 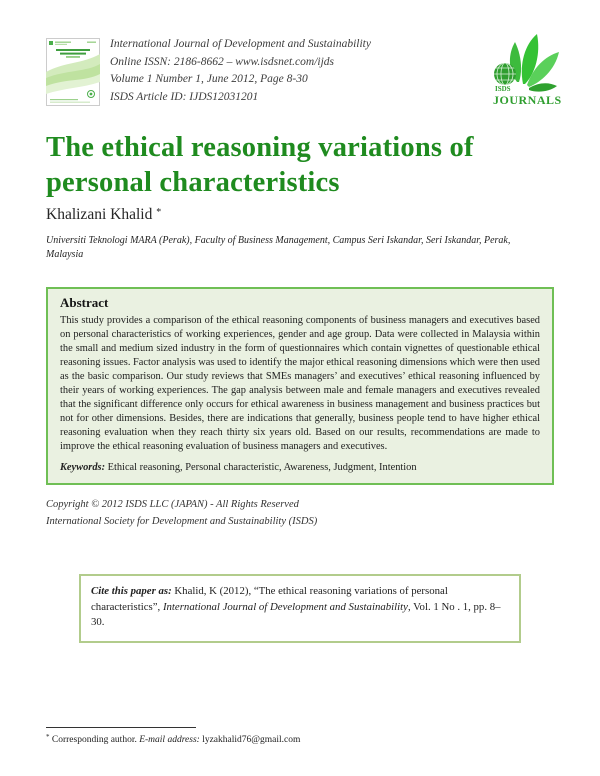 What do you see at coordinates (296, 614) in the screenshot?
I see `citation-text-after-journal: , Vol. 1 No . 1, pp. 8–30.` at bounding box center [296, 614].